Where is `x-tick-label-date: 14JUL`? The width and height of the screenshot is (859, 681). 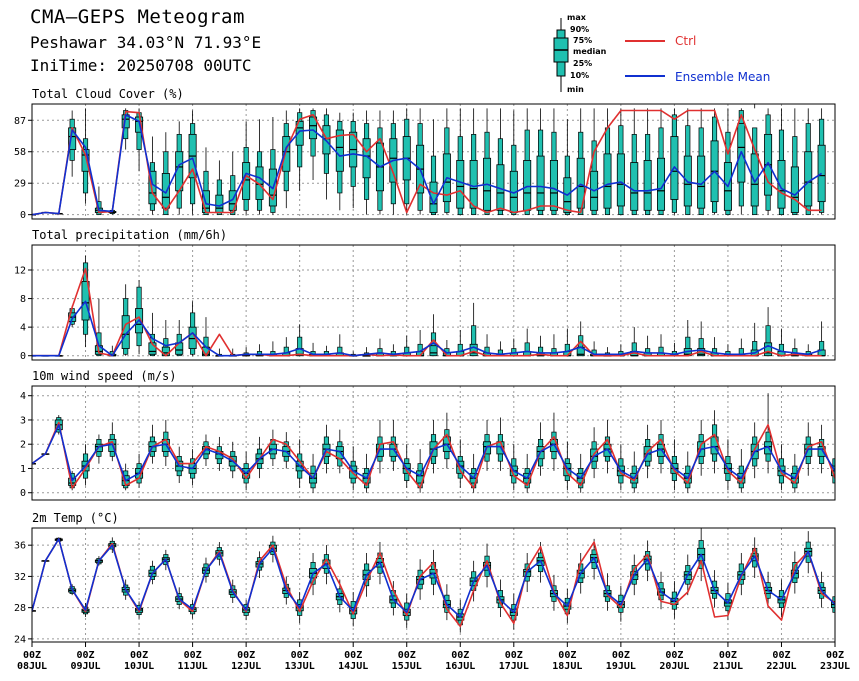
x-tick-label-date: 14JUL is located at coordinates (353, 666).